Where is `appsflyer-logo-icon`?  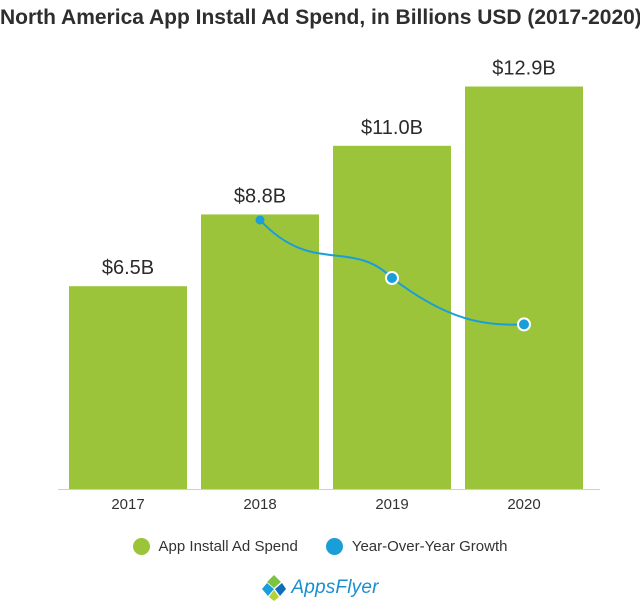 appsflyer-logo-icon is located at coordinates (274, 588).